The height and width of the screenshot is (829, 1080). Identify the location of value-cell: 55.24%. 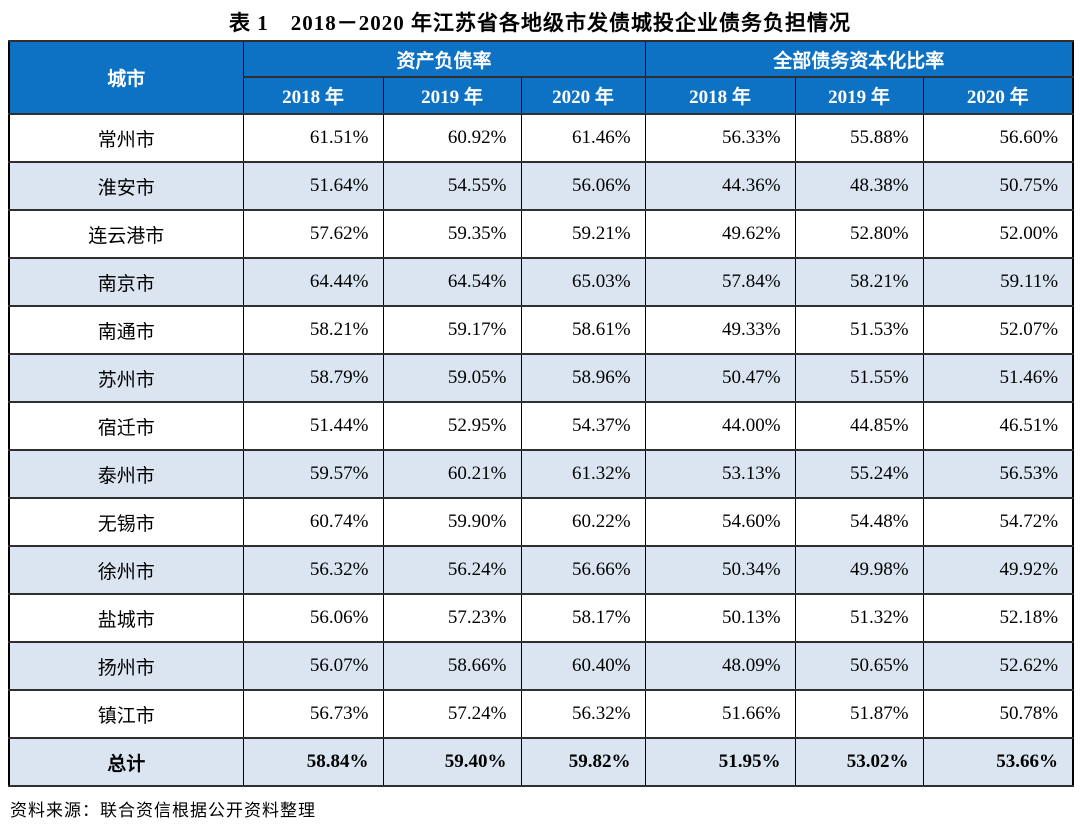
(859, 474).